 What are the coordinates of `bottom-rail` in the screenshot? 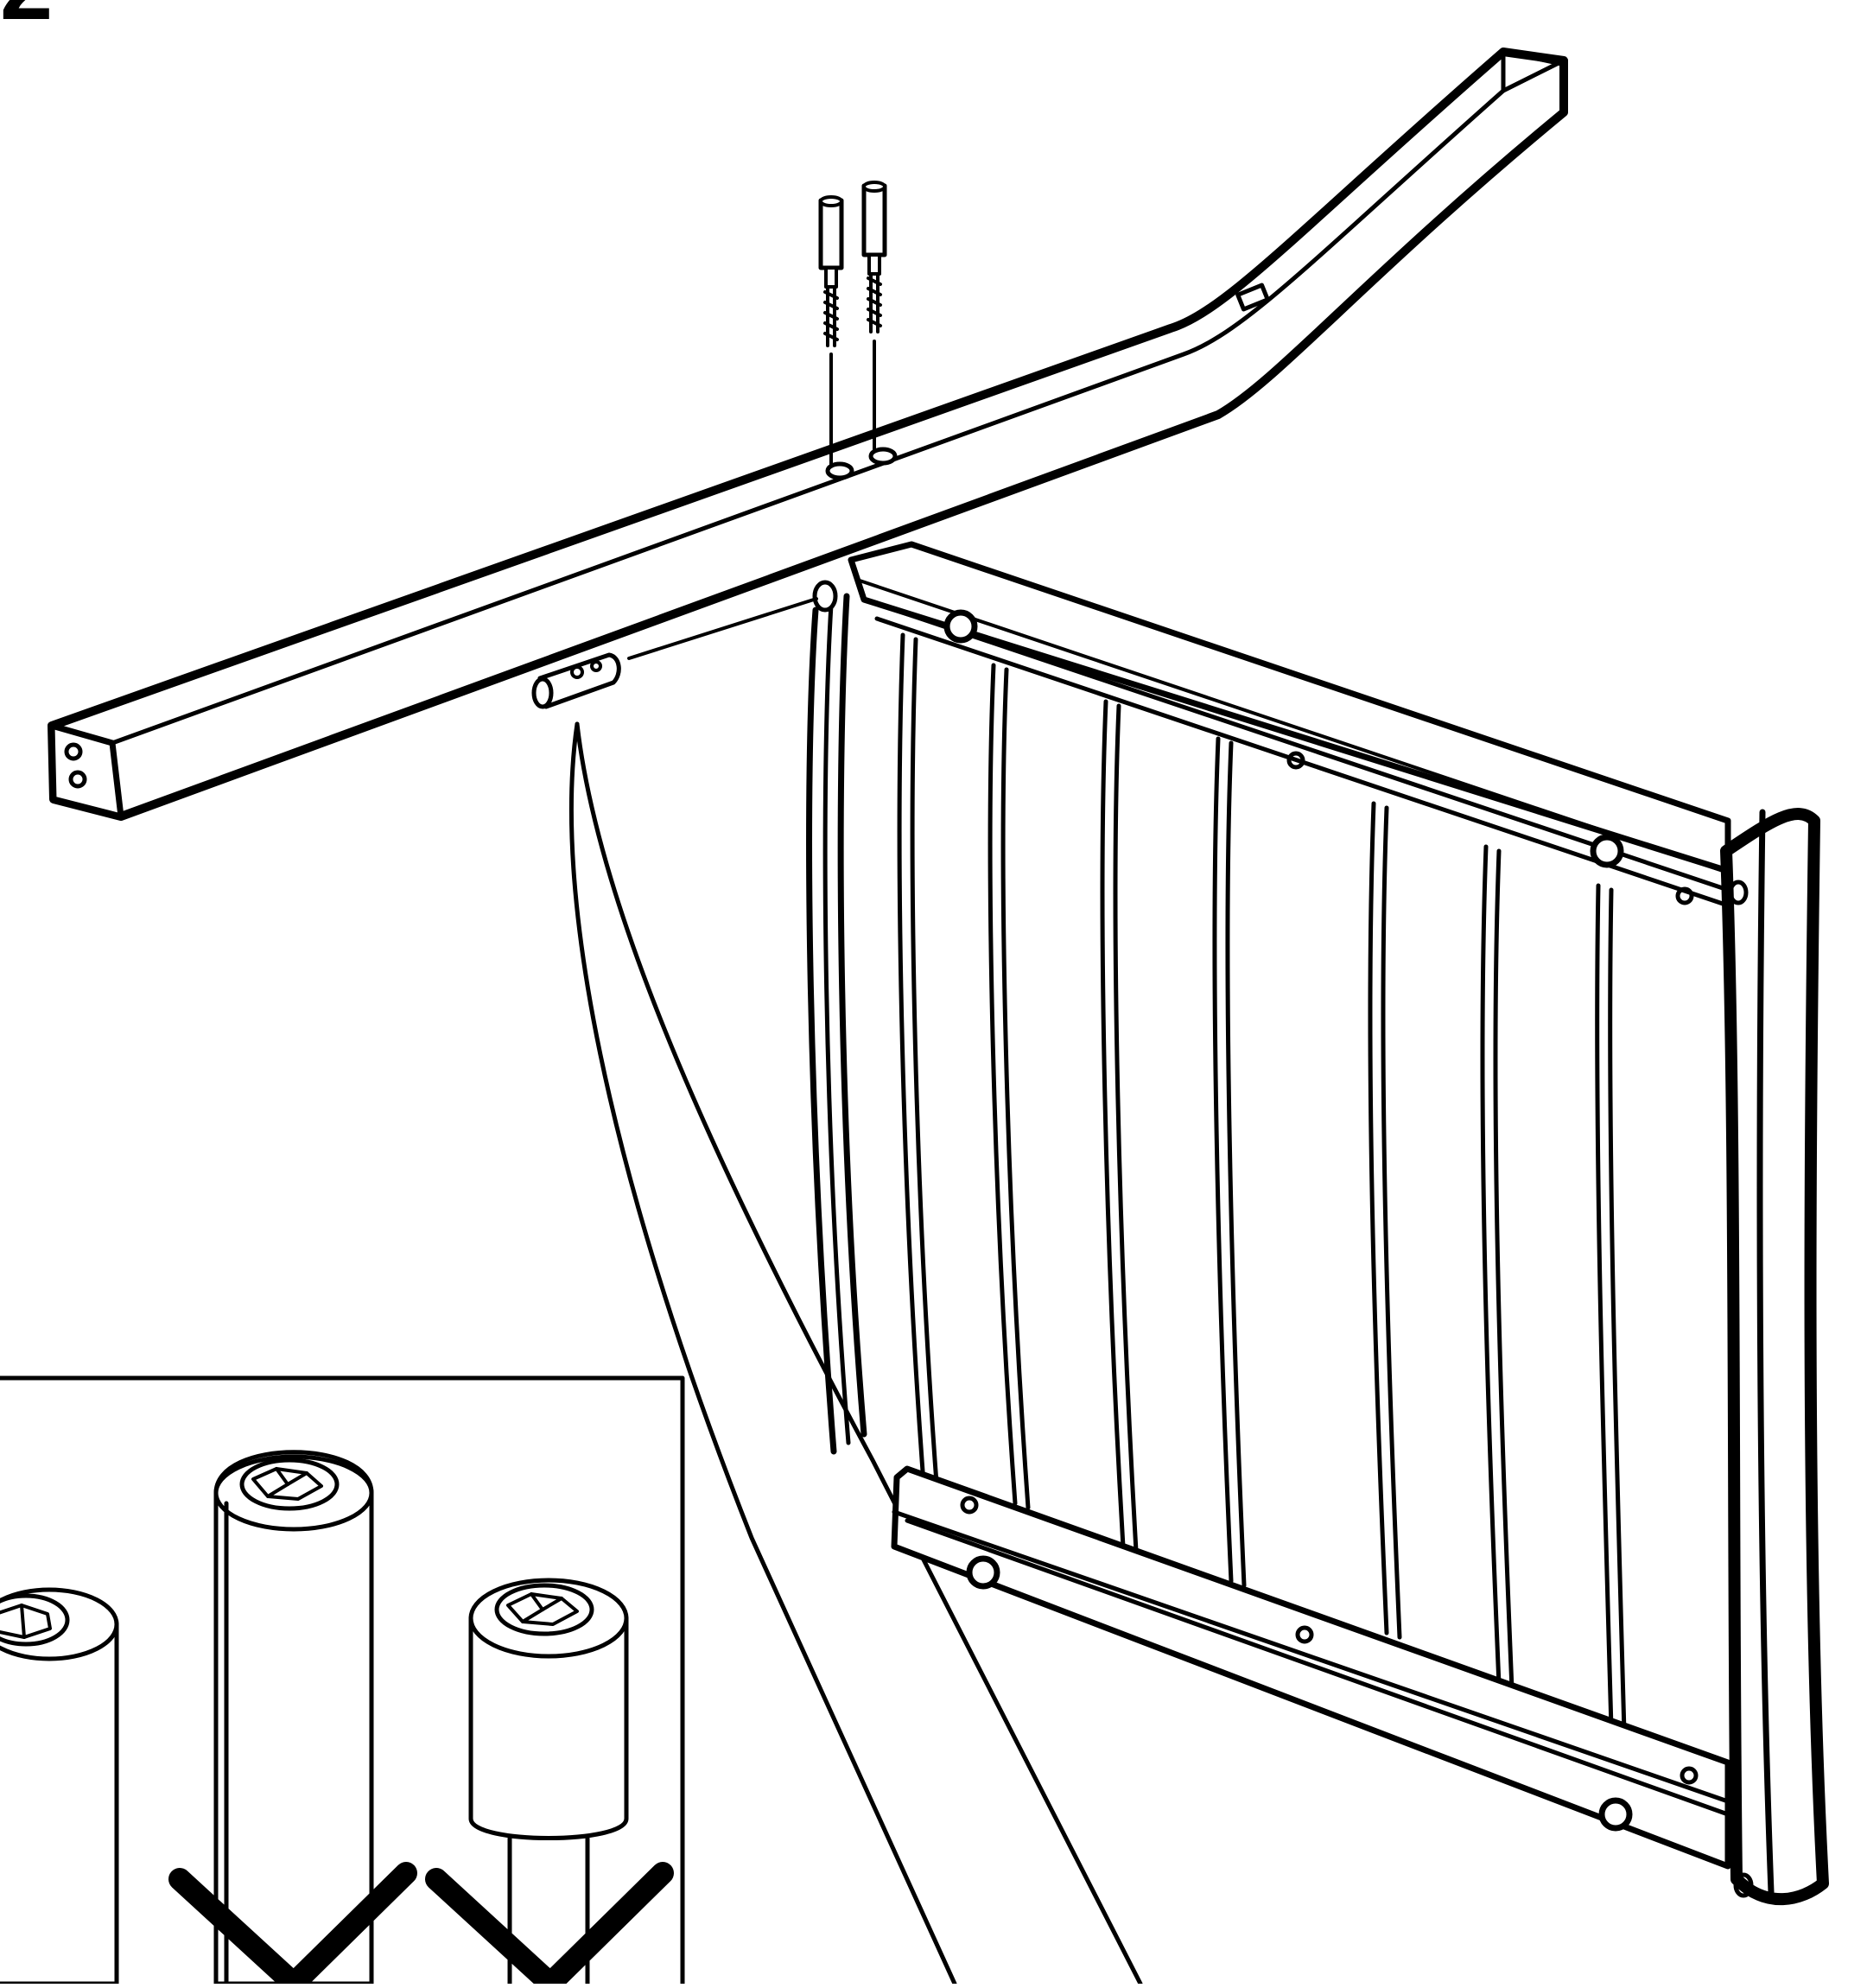 It's located at (1311, 1667).